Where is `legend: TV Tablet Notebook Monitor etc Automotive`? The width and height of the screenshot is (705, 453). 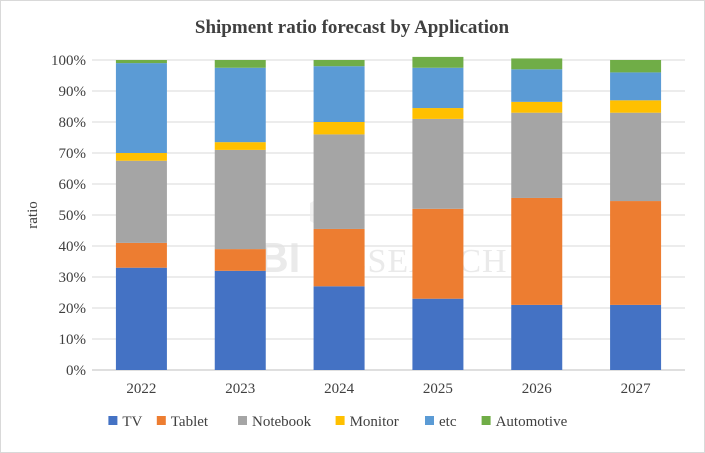 legend: TV Tablet Notebook Monitor etc Automotive is located at coordinates (338, 422).